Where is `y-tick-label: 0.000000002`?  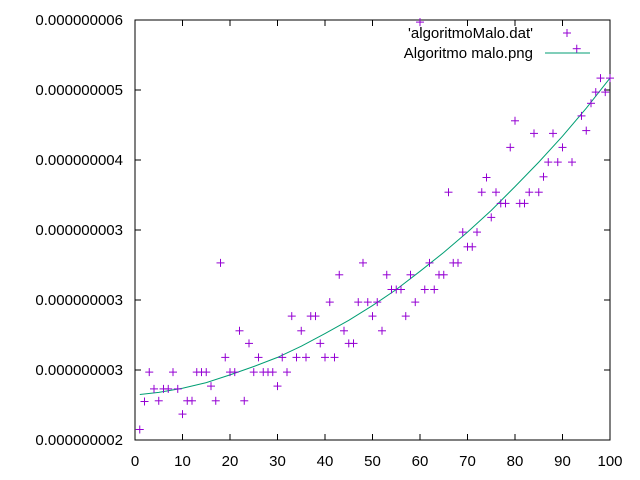
y-tick-label: 0.000000002 is located at coordinates (79, 440).